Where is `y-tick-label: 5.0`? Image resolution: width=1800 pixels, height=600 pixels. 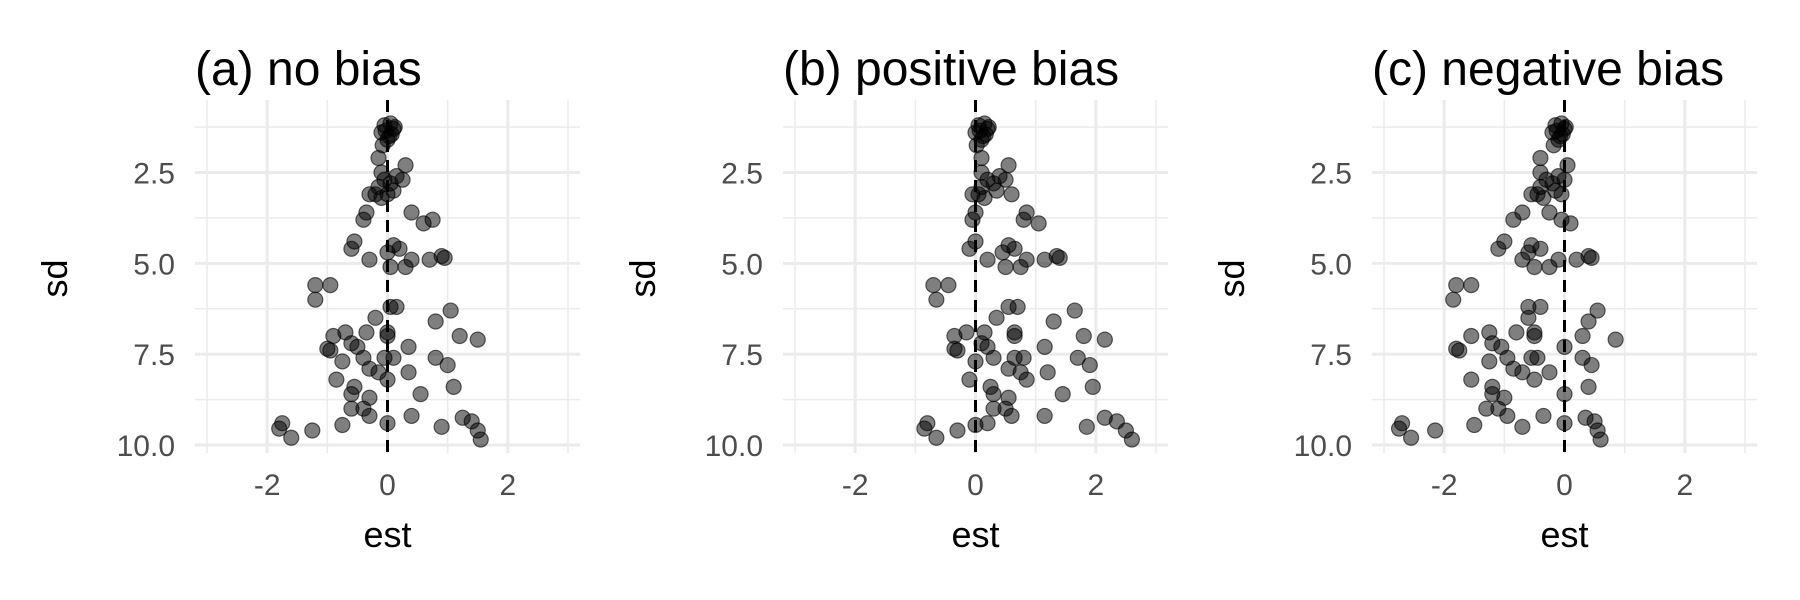
y-tick-label: 5.0 is located at coordinates (1331, 264).